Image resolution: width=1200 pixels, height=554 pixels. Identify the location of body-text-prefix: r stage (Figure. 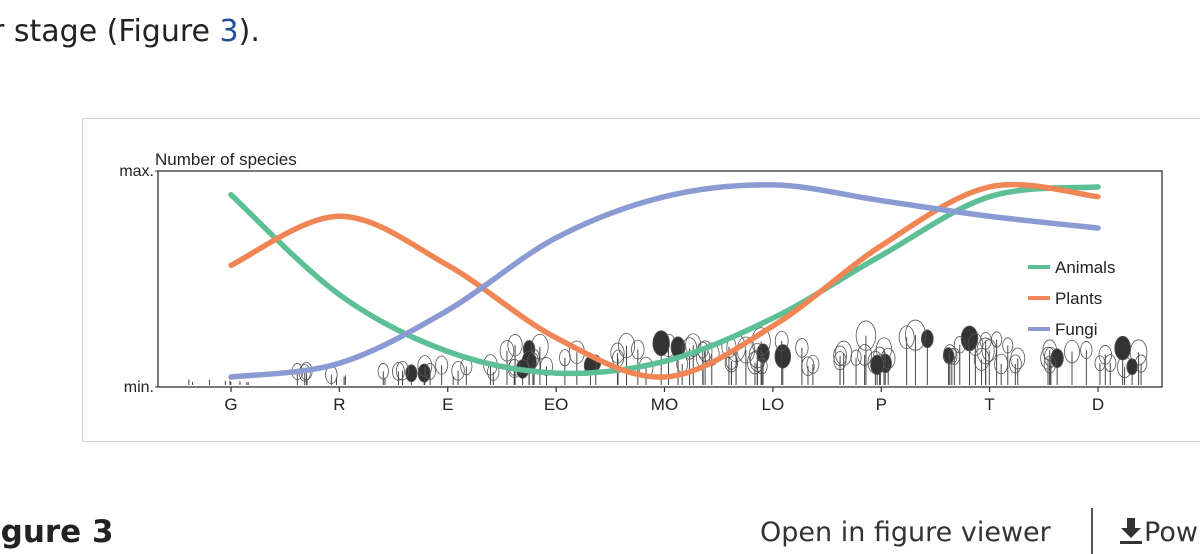
(110, 31).